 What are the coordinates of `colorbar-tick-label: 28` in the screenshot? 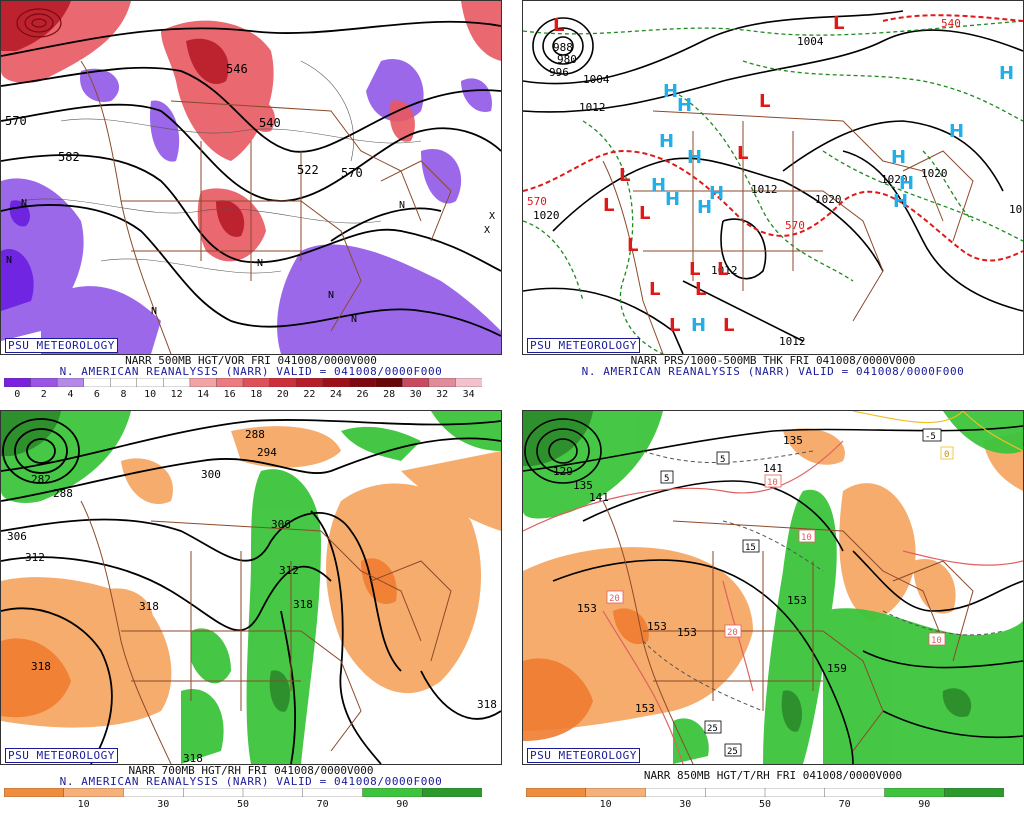 It's located at (389, 394).